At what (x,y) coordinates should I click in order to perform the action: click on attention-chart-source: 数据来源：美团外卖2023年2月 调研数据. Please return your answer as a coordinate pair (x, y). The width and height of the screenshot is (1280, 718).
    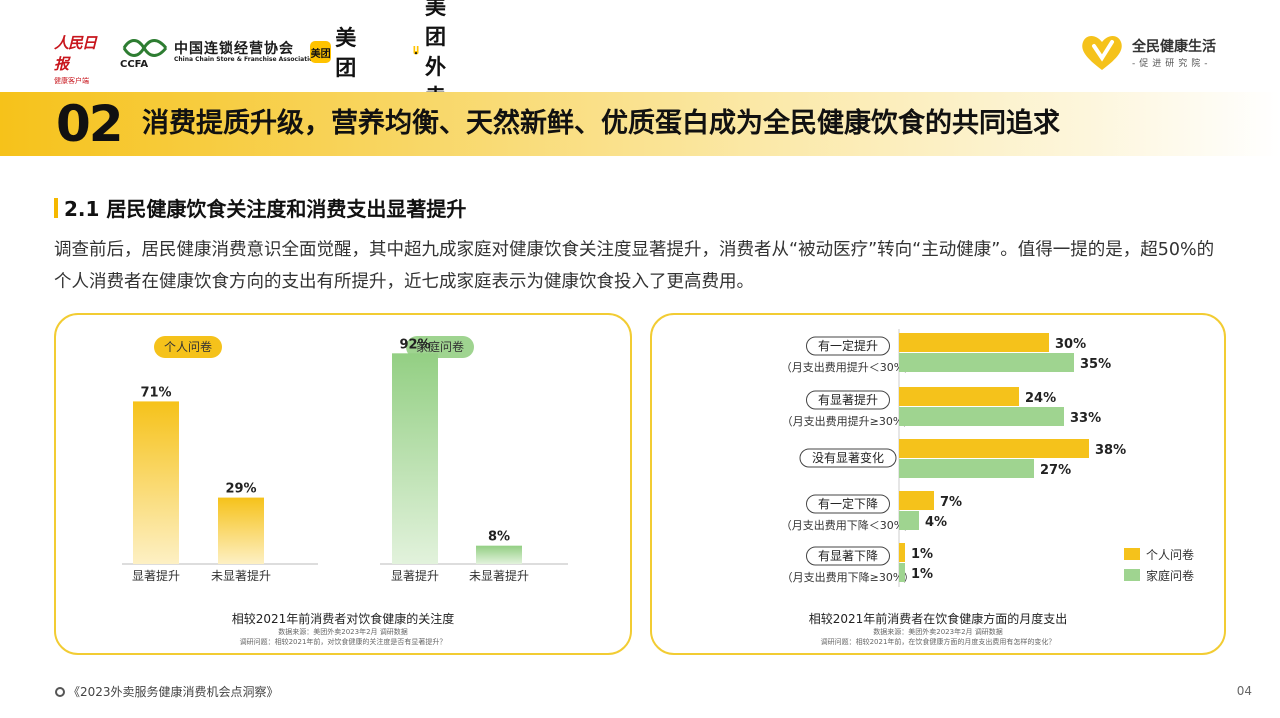
    Looking at the image, I should click on (343, 632).